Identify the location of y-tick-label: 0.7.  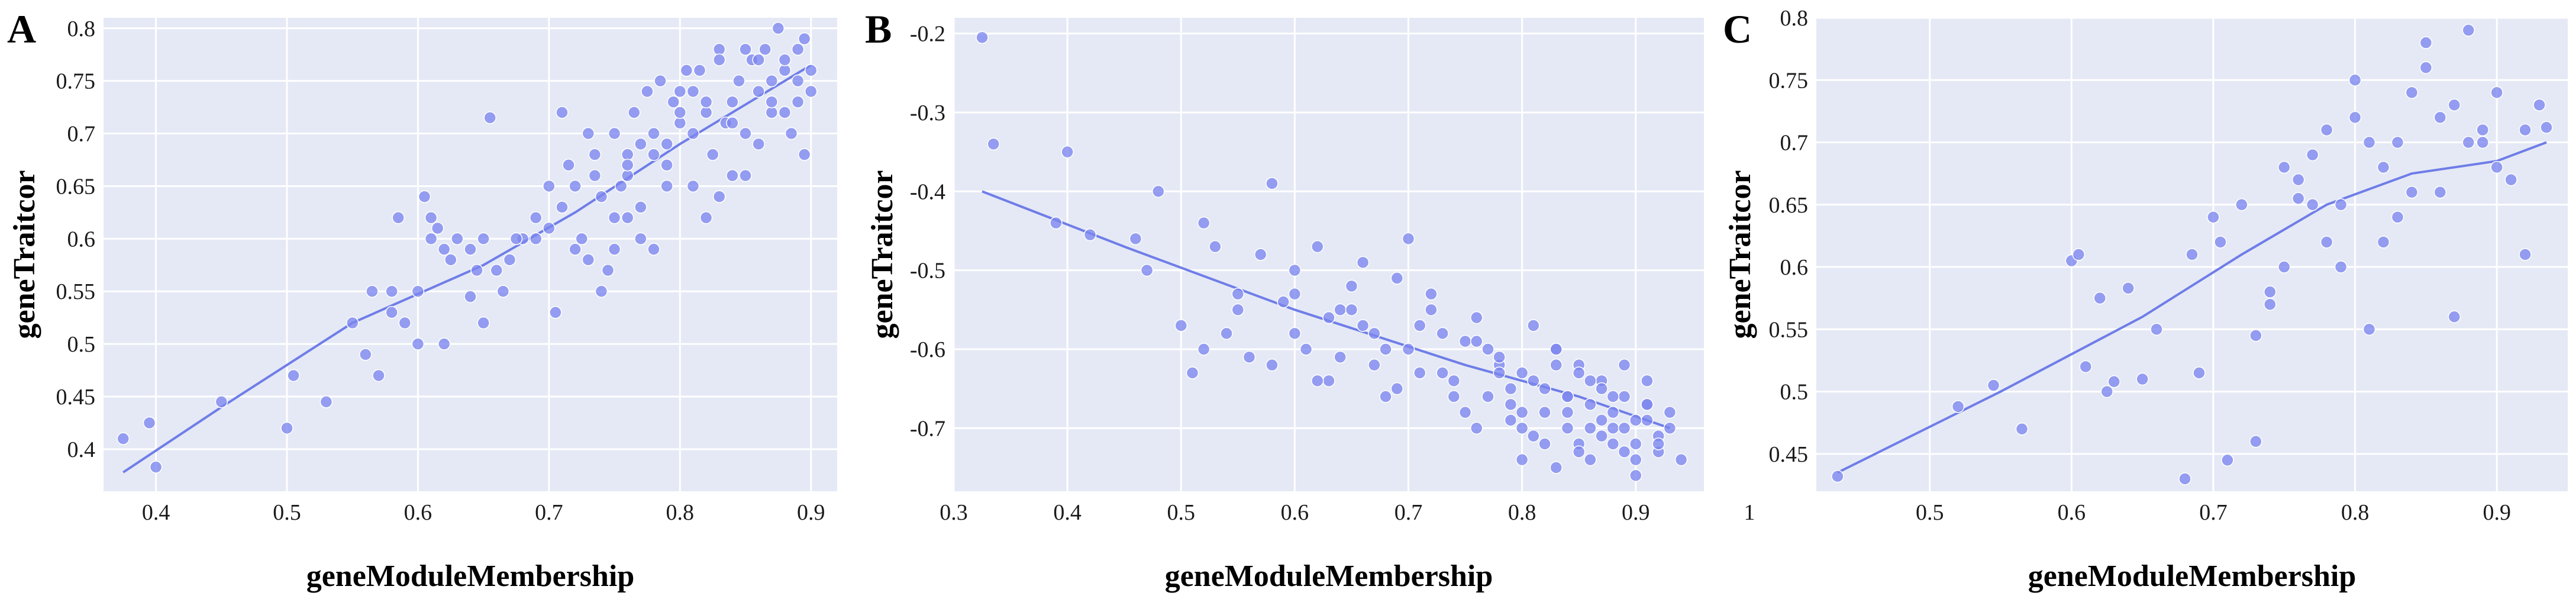
(1794, 143).